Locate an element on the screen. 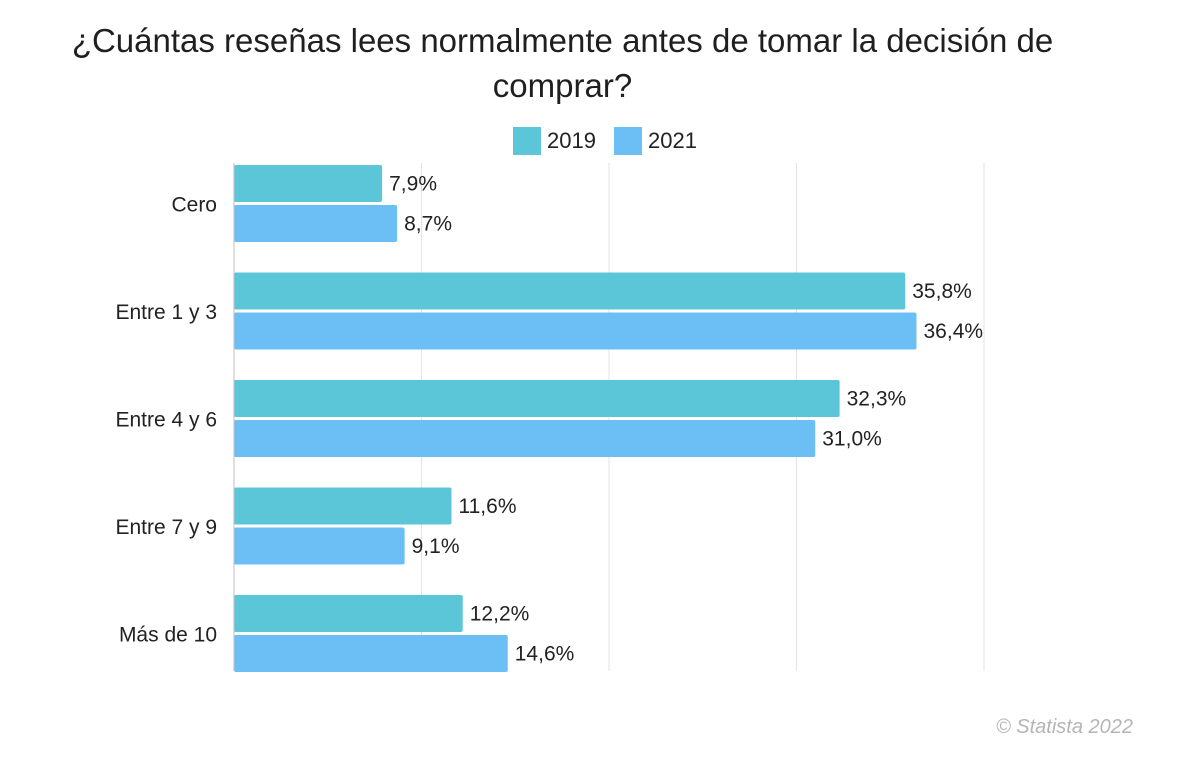  legend-item-2021: 2021 is located at coordinates (655, 141).